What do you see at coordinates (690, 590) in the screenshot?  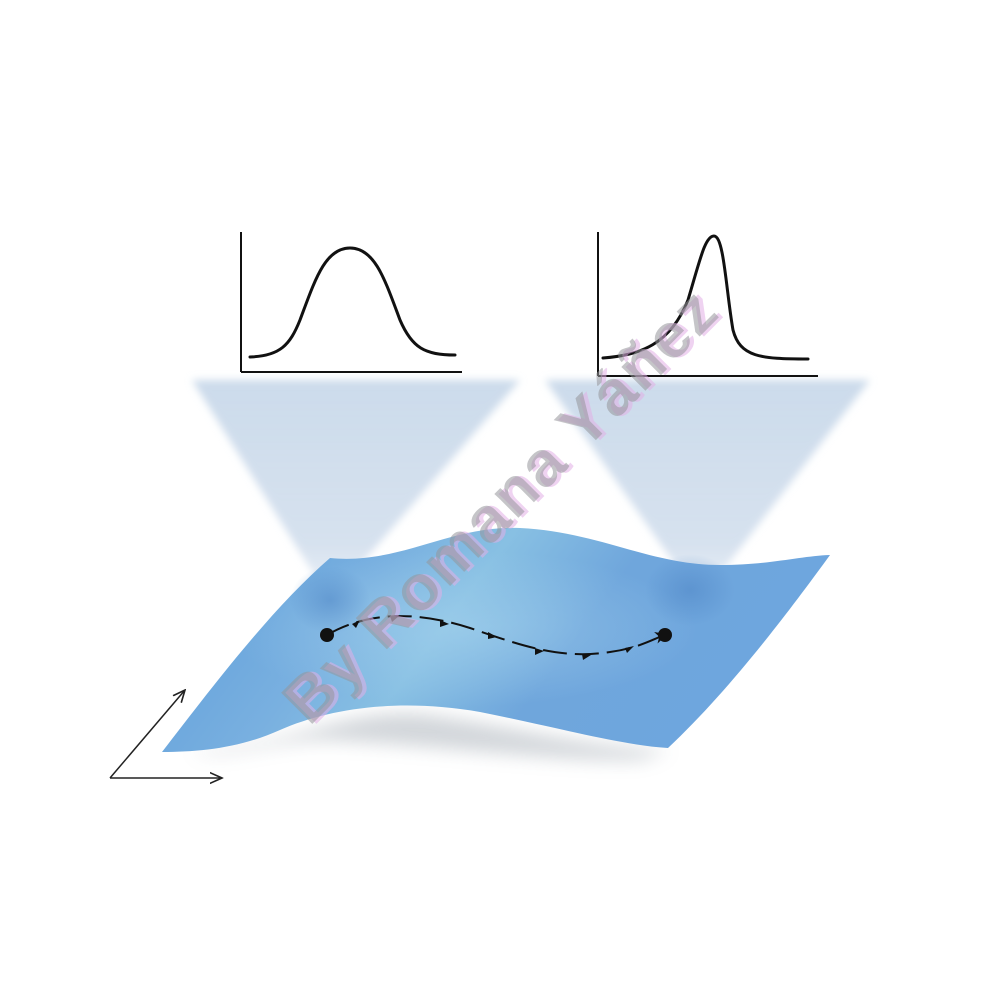 I see `surface-dip-right` at bounding box center [690, 590].